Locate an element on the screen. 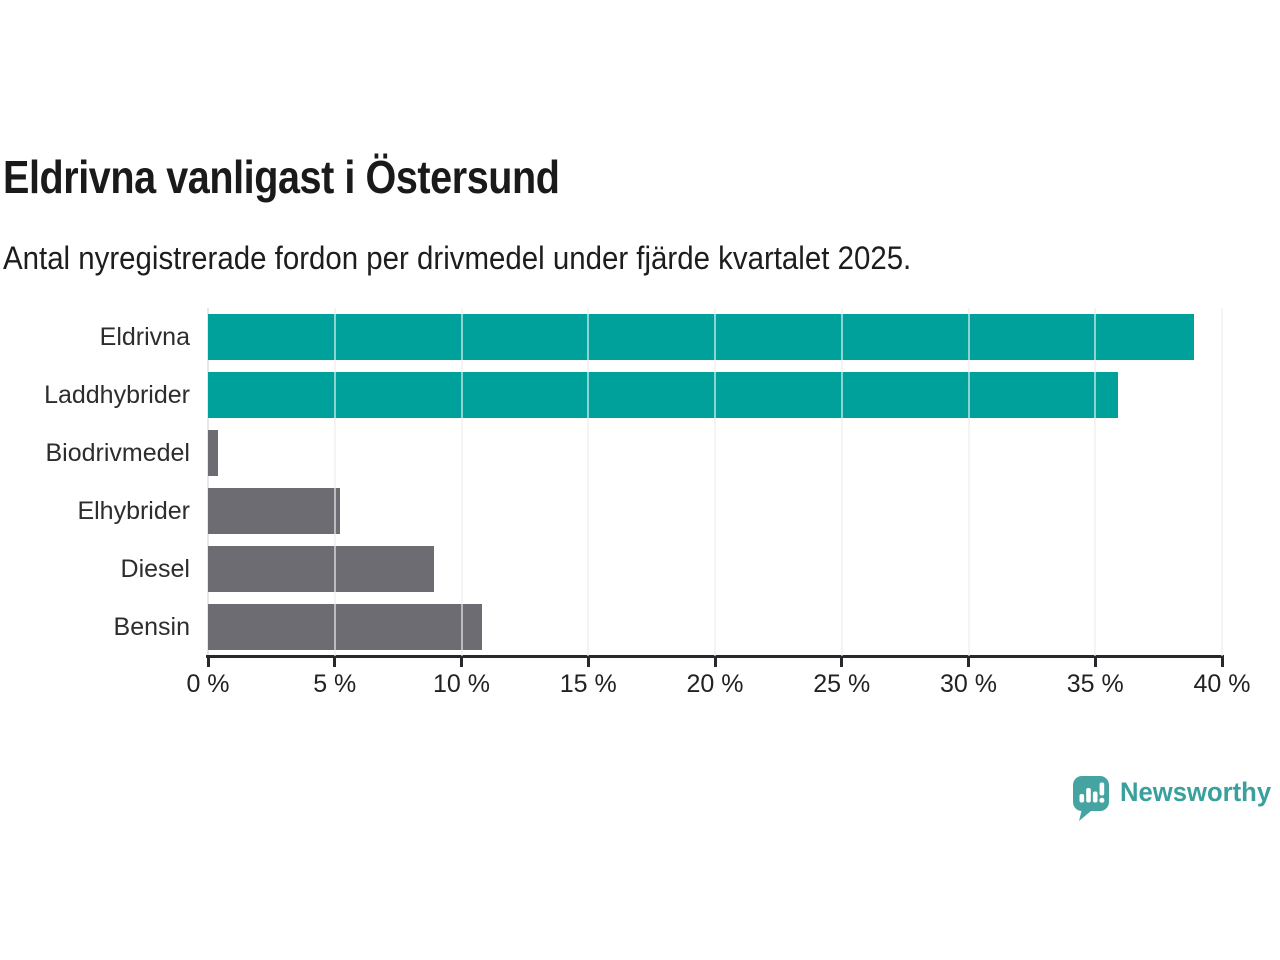 The width and height of the screenshot is (1280, 960). x-axis-tick-label: 30 % is located at coordinates (968, 684).